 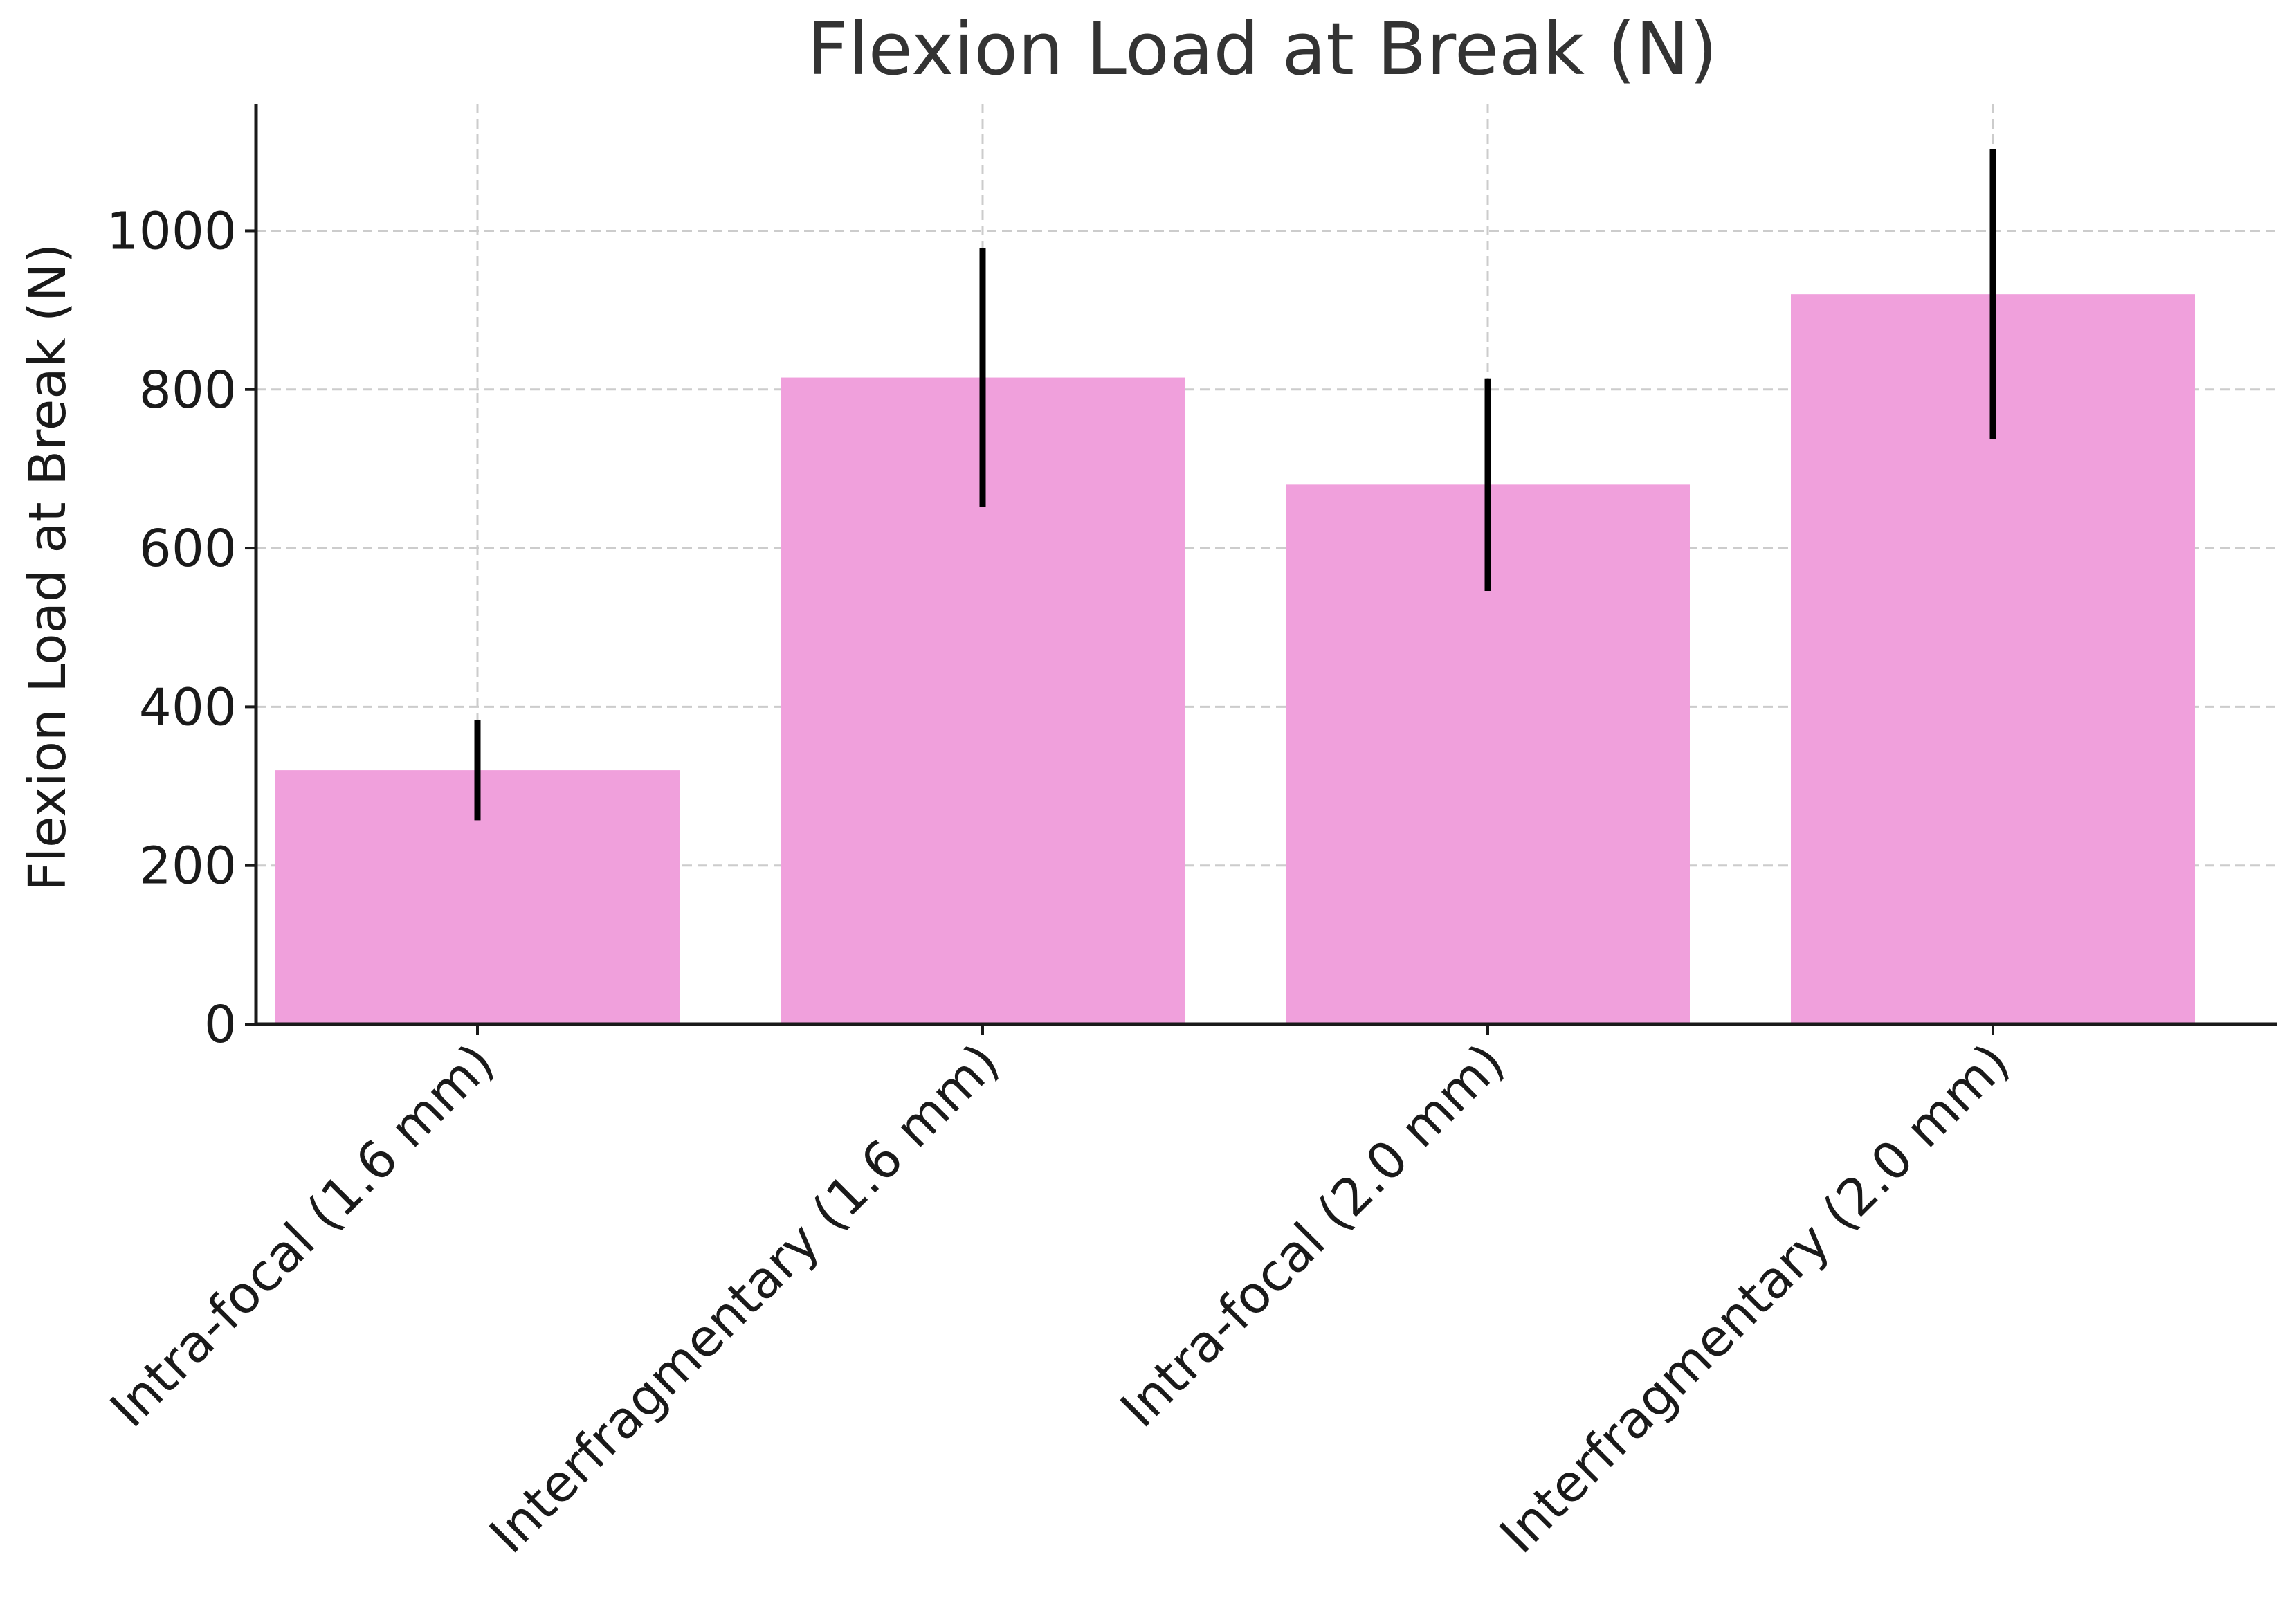 What do you see at coordinates (220, 1025) in the screenshot?
I see `y-tick-label: 0` at bounding box center [220, 1025].